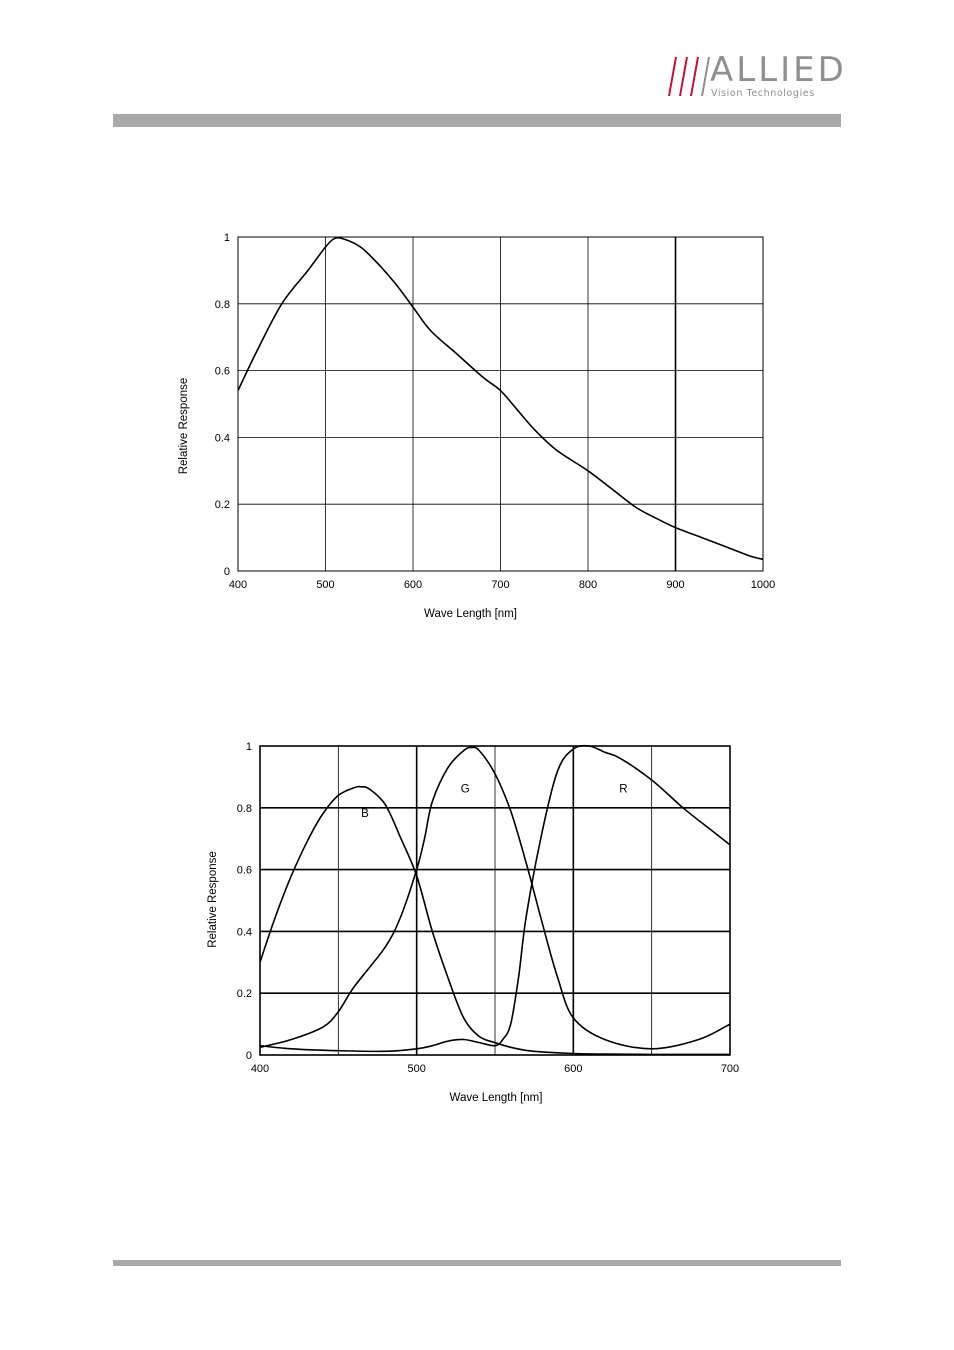  Describe the element at coordinates (763, 585) in the screenshot. I see `x-tick-label: 1000` at that location.